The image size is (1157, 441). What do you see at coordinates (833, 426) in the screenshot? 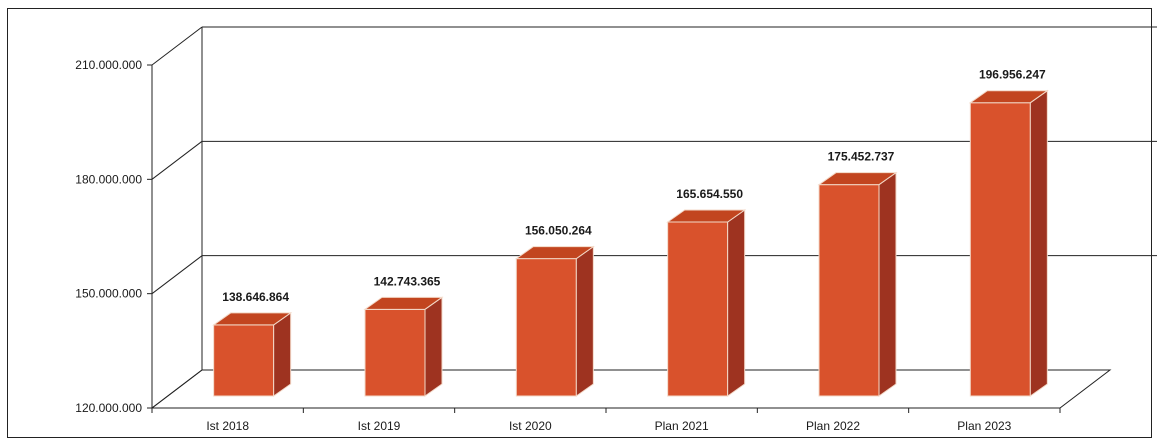
I see `x-tick-label: Plan 2022` at bounding box center [833, 426].